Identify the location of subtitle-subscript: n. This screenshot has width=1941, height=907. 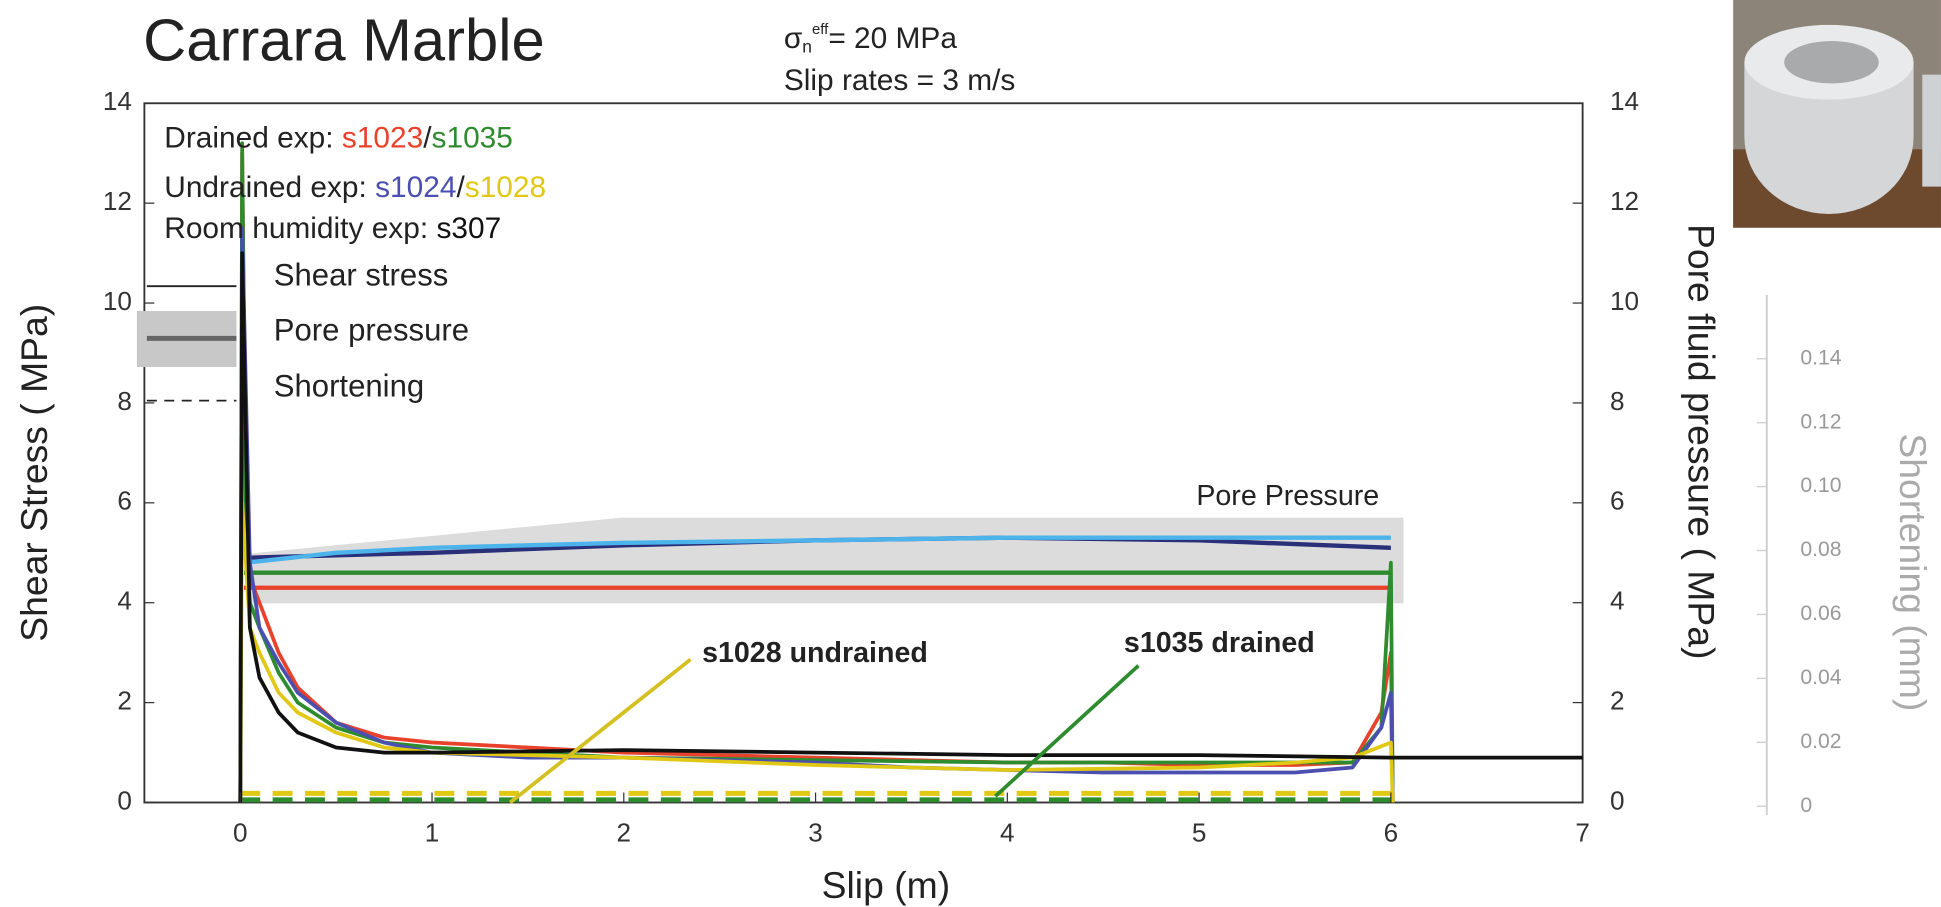
(807, 46).